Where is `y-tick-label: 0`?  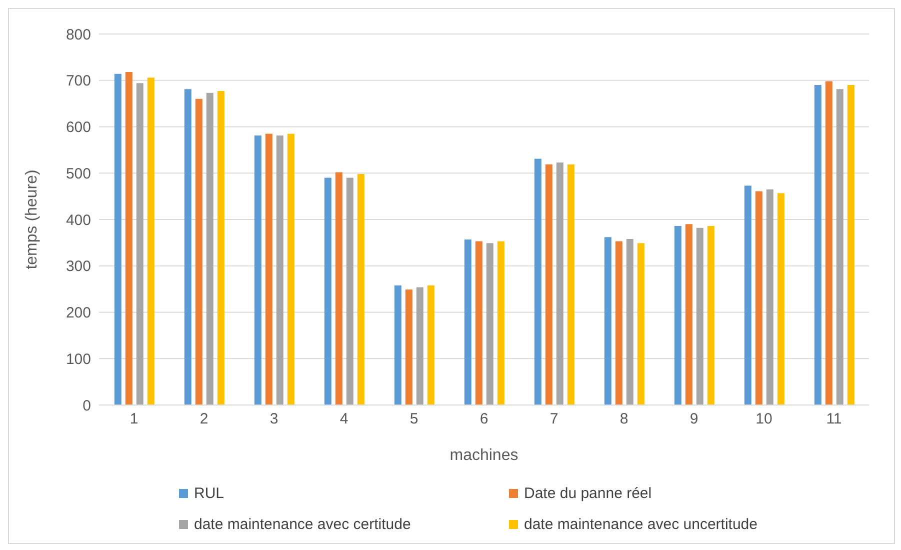 y-tick-label: 0 is located at coordinates (86, 405).